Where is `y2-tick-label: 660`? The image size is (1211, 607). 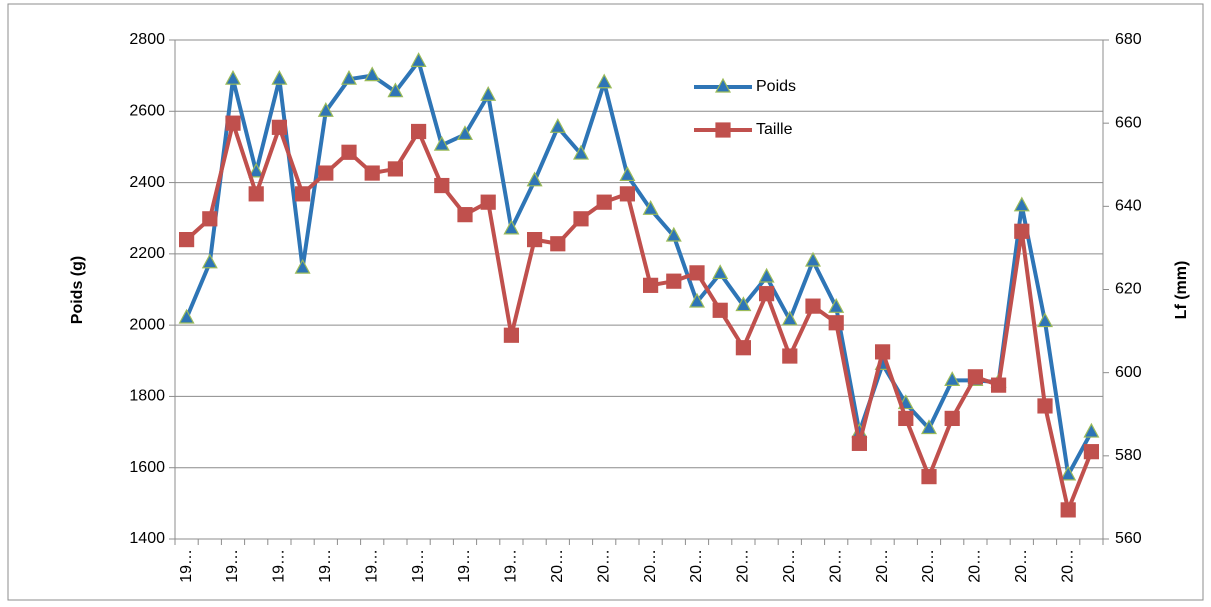 y2-tick-label: 660 is located at coordinates (1128, 122).